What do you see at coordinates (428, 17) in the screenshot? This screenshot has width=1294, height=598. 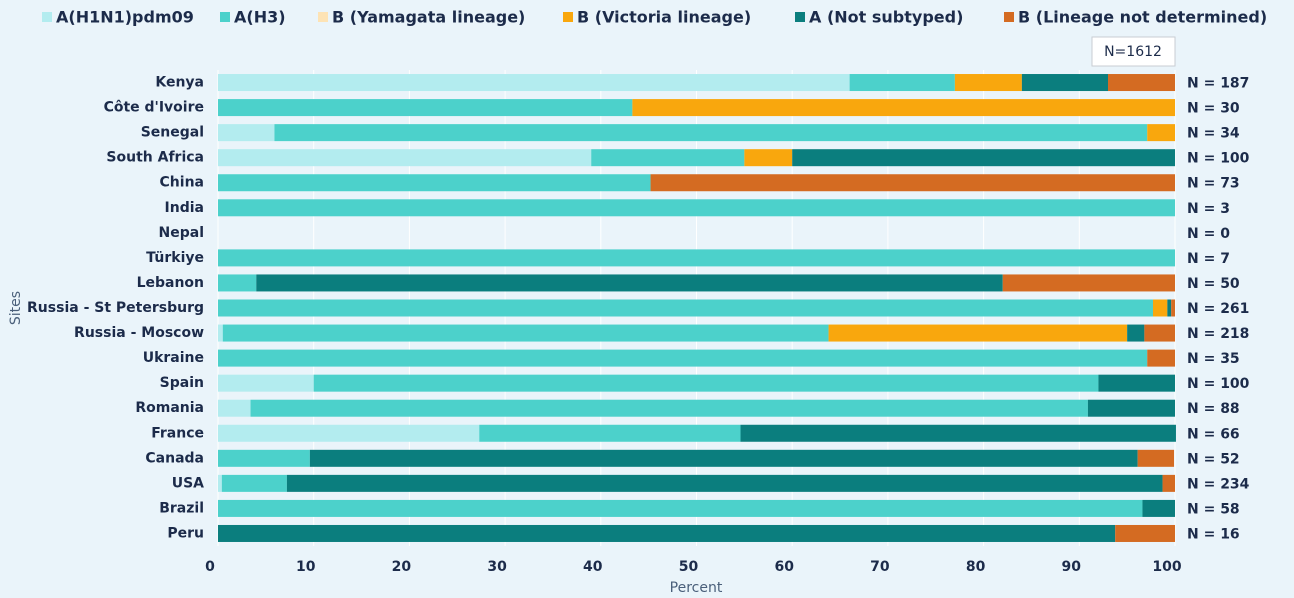 I see `legend-label: B (Yamagata lineage)` at bounding box center [428, 17].